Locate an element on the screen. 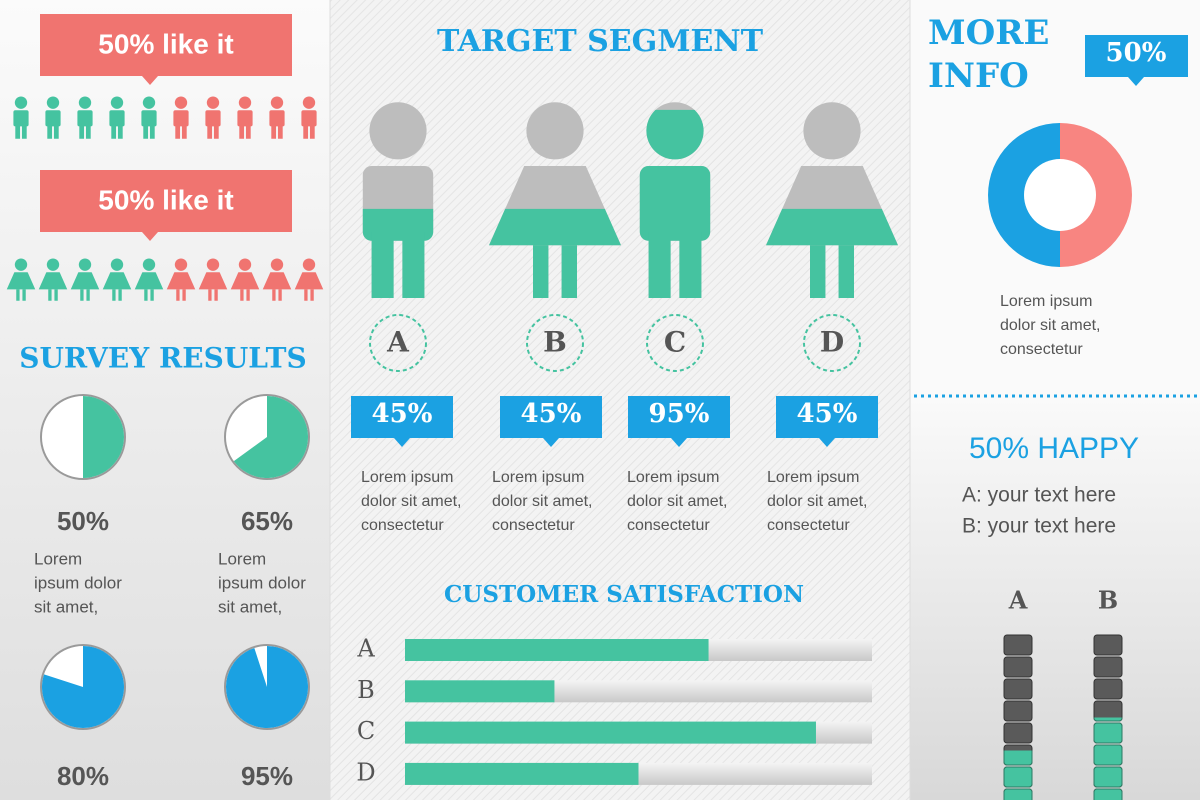  segment-letter: D is located at coordinates (832, 342).